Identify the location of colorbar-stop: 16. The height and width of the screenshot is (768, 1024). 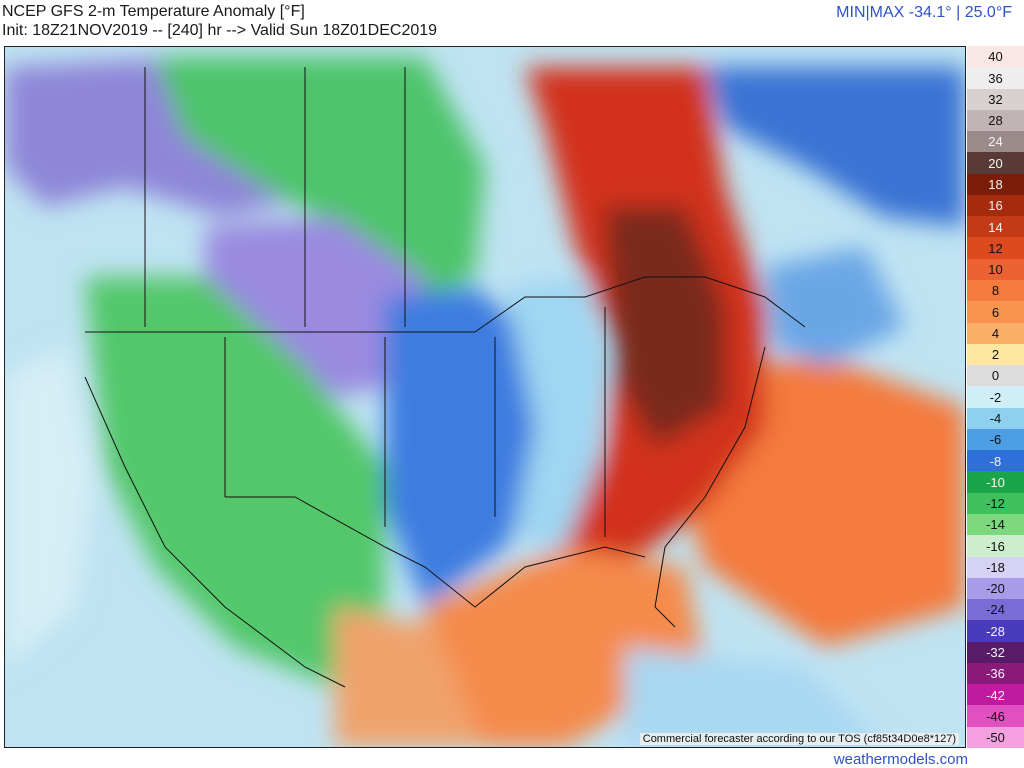
(995, 205).